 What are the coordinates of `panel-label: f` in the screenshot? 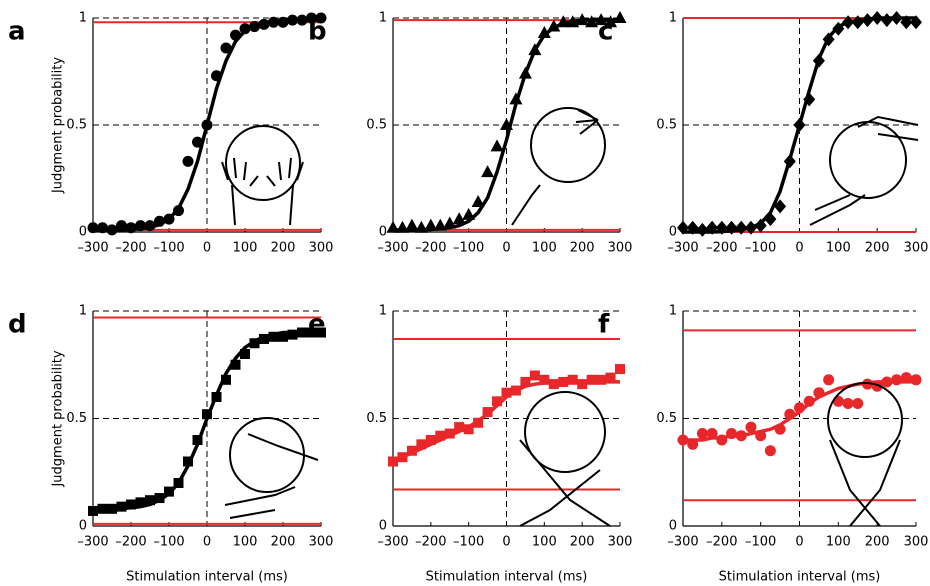 It's located at (604, 325).